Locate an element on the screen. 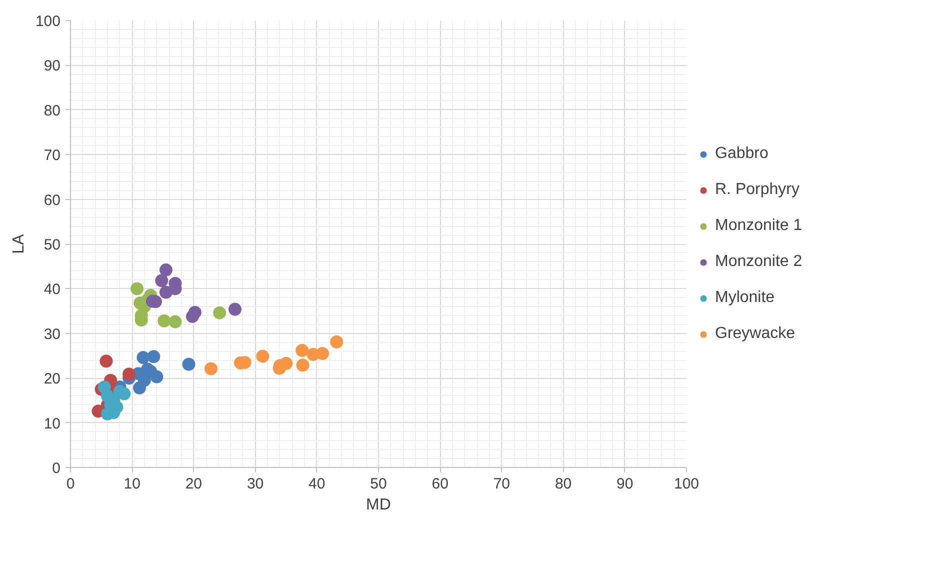 This screenshot has height=583, width=944. x-tick-label: 90 is located at coordinates (625, 484).